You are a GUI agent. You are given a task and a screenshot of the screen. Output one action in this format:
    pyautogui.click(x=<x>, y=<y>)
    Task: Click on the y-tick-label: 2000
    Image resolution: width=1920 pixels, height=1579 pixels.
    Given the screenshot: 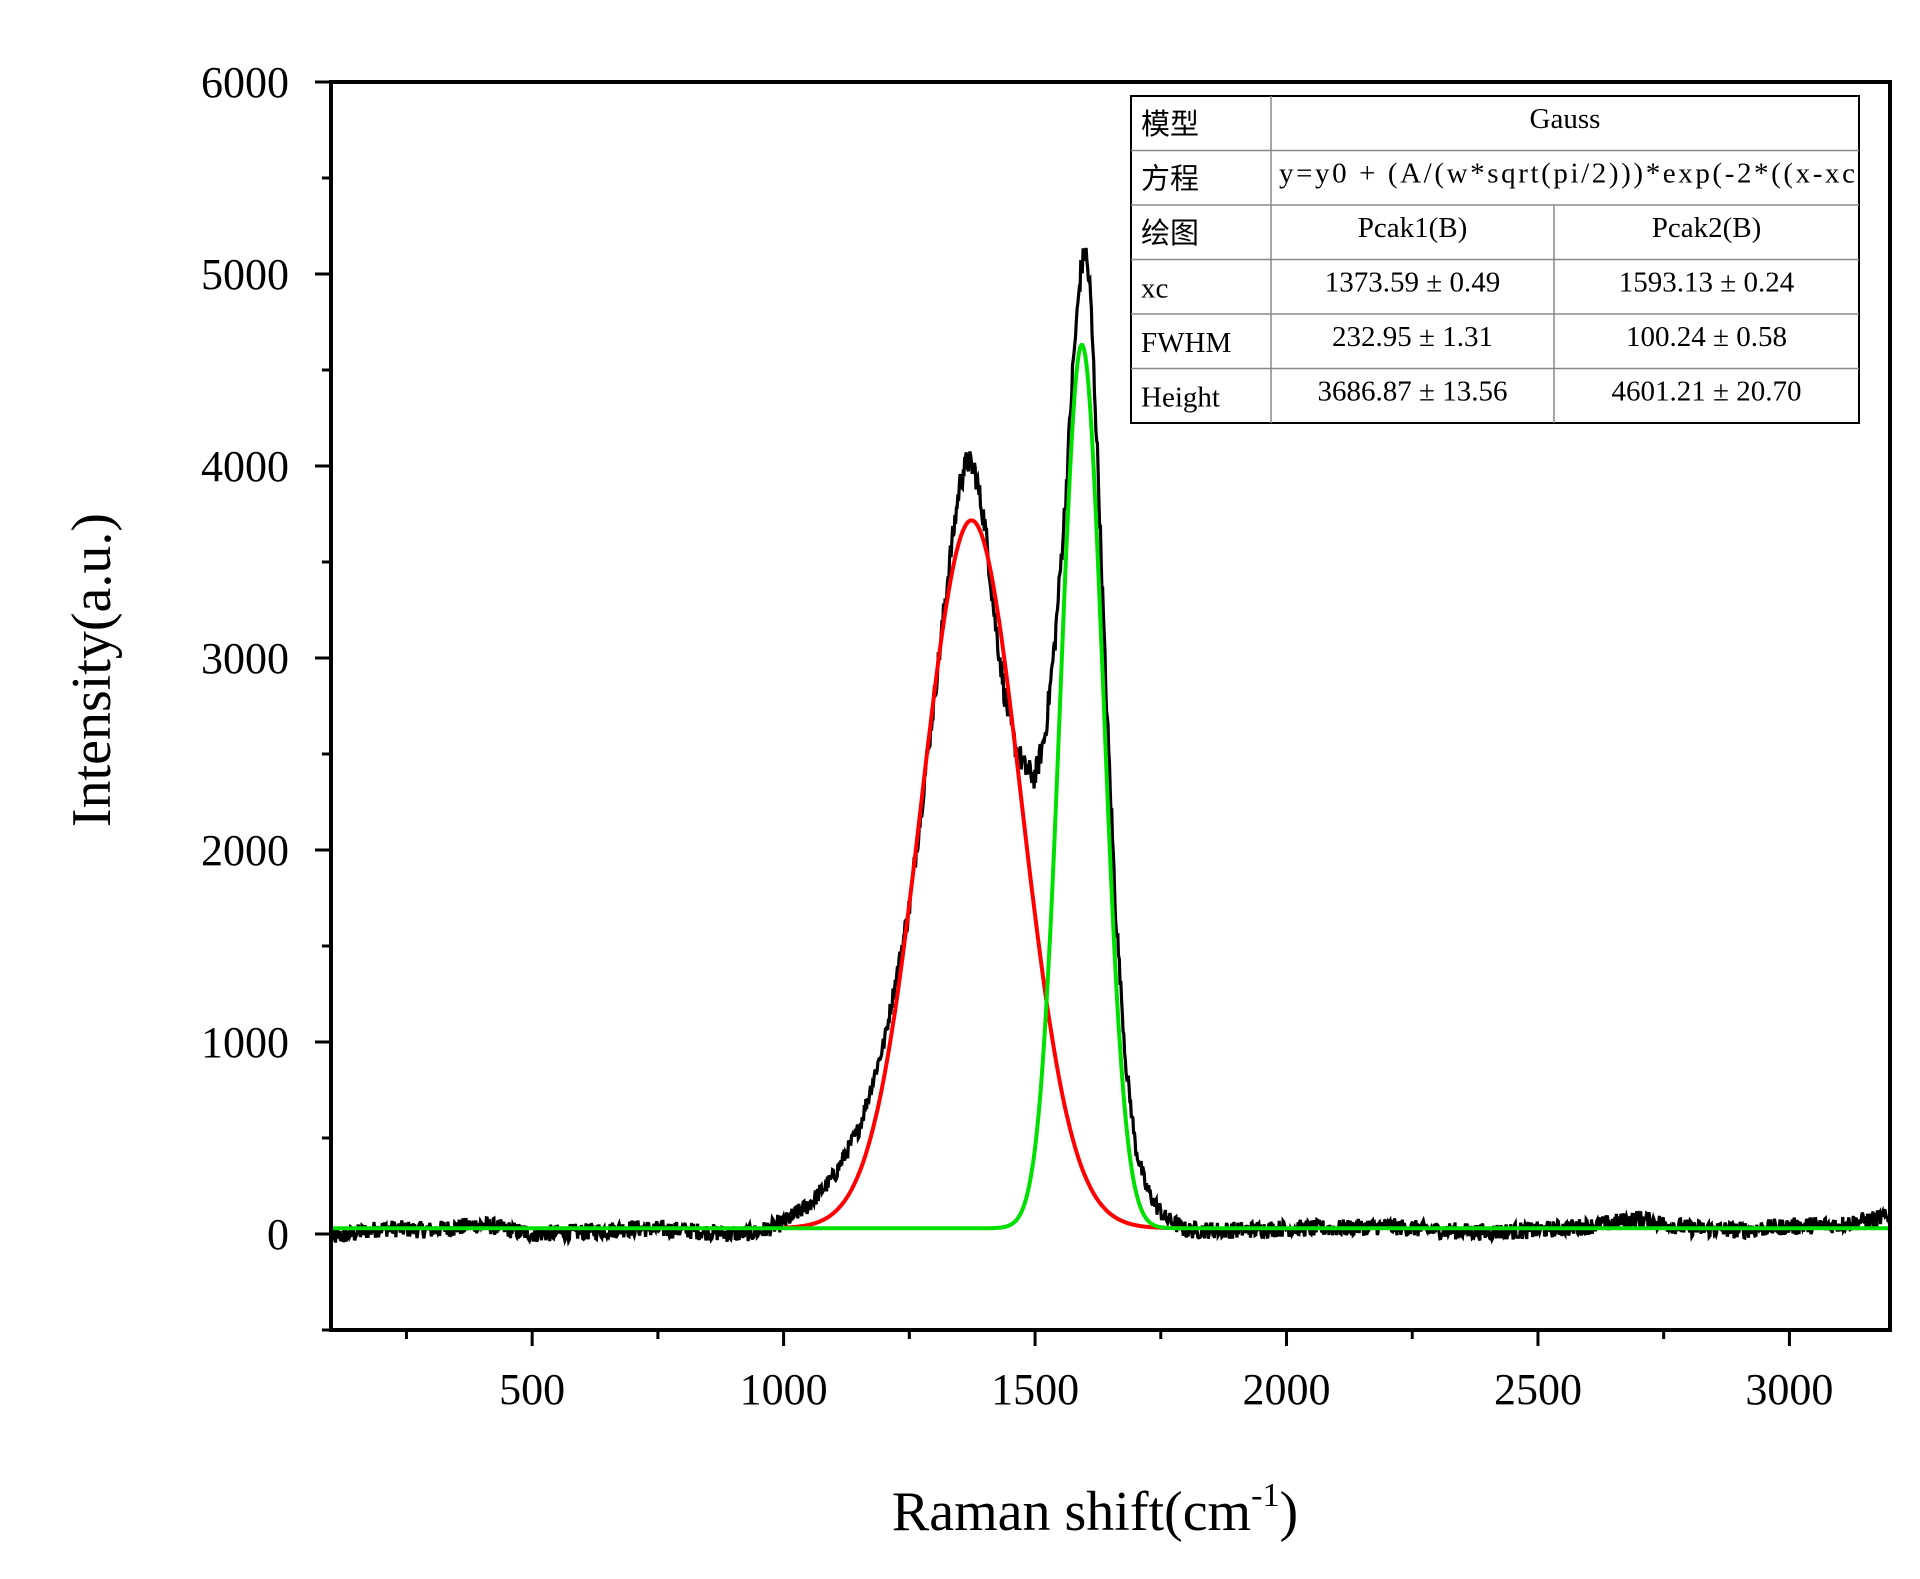 What is the action you would take?
    pyautogui.click(x=245, y=850)
    